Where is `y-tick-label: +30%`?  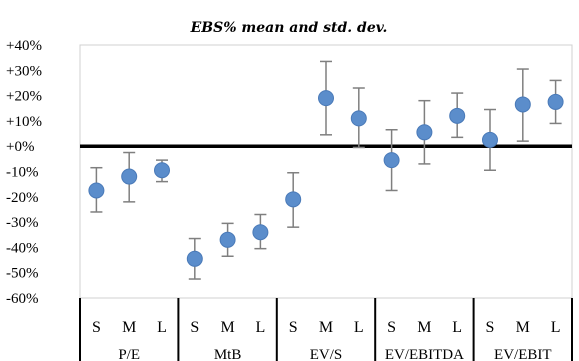
y-tick-label: +30% is located at coordinates (24, 71).